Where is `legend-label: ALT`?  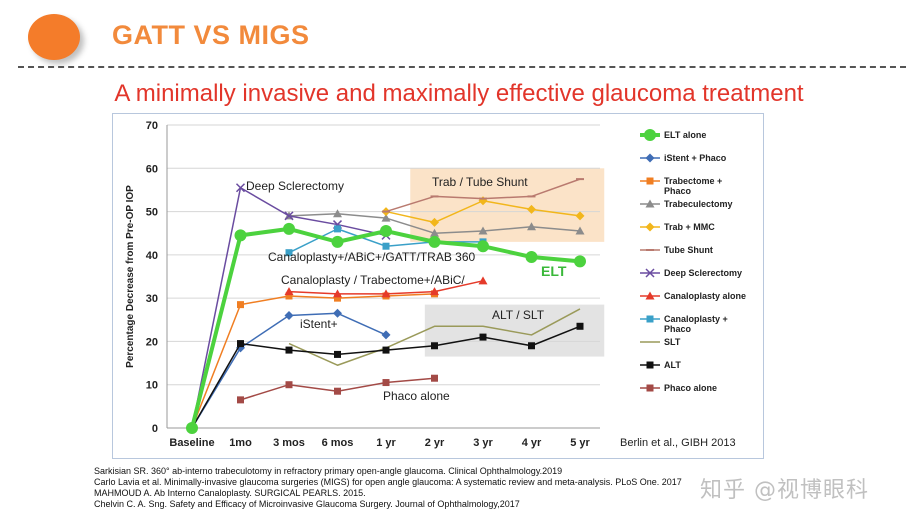 legend-label: ALT is located at coordinates (672, 365).